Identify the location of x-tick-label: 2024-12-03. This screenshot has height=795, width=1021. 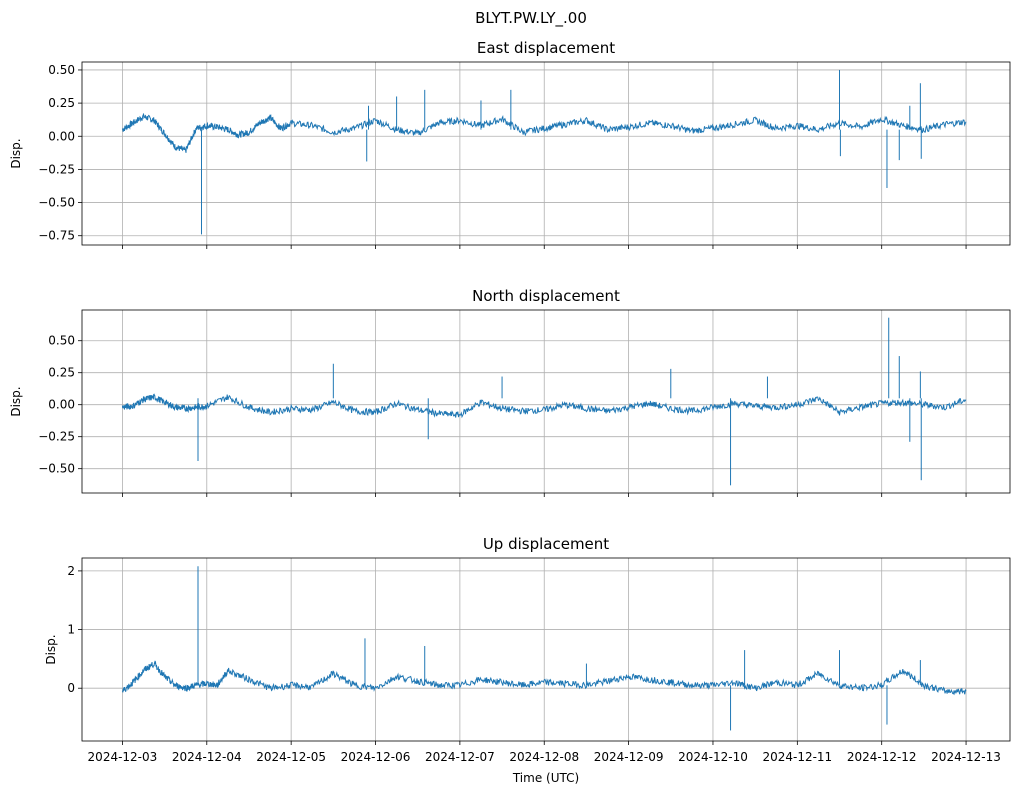
(123, 757).